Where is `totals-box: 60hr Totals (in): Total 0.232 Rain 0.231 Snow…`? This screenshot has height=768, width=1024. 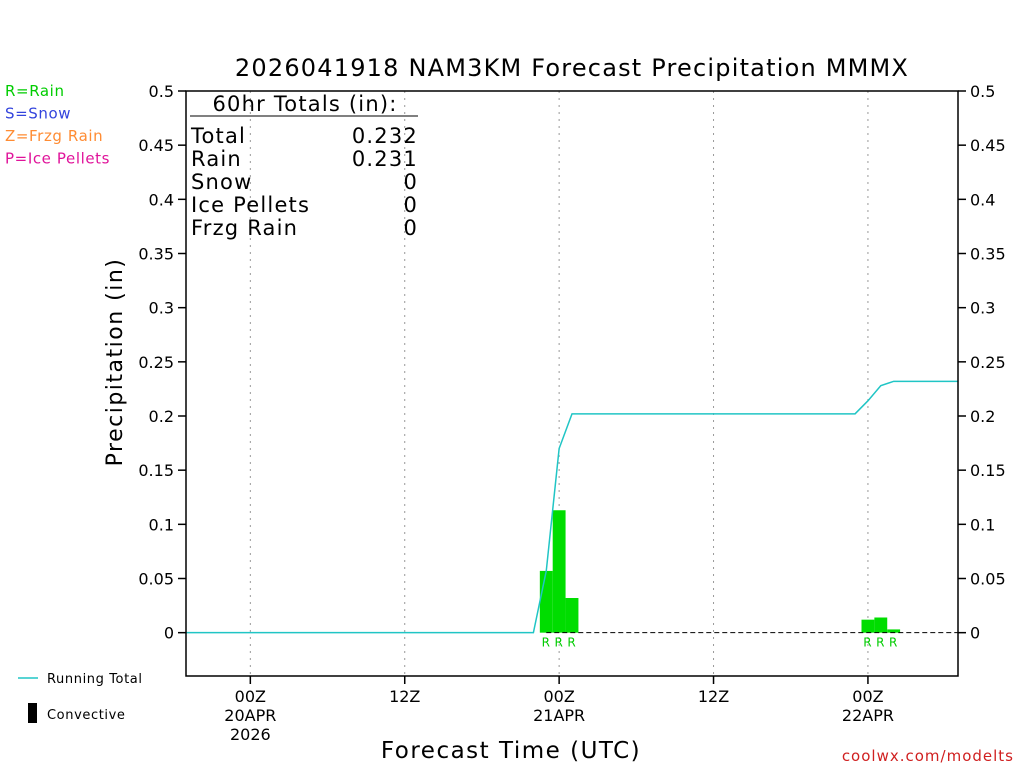 totals-box: 60hr Totals (in): Total 0.232 Rain 0.231 Snow… is located at coordinates (304, 166).